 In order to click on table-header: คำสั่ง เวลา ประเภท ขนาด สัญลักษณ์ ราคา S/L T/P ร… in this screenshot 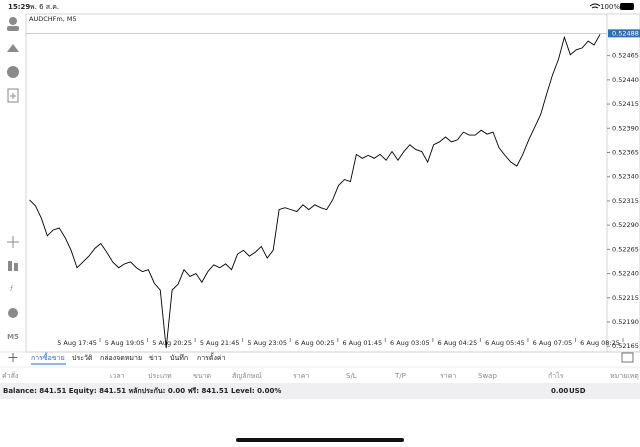, I will do `click(320, 375)`.